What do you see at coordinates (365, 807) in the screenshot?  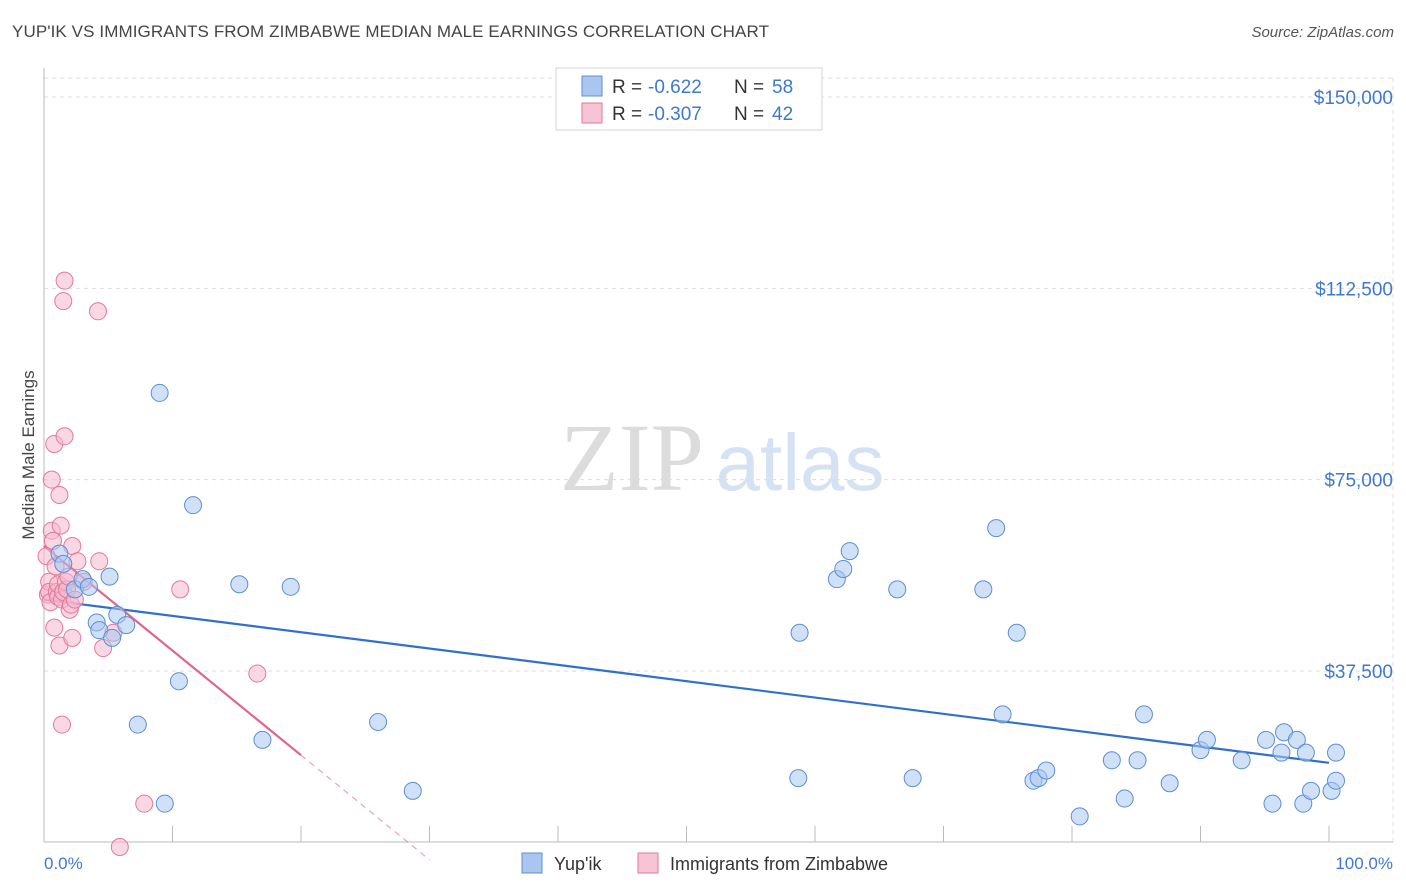 I see `trend-line-extension-zimbabwe` at bounding box center [365, 807].